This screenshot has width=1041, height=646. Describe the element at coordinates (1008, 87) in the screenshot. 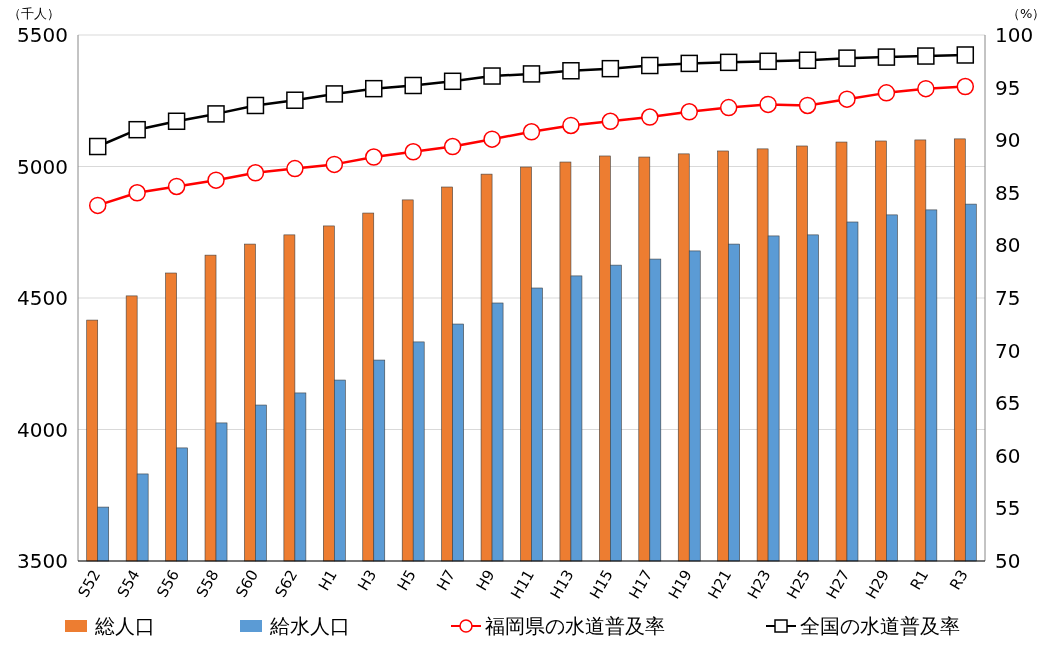

I see `y2-tick-label: 95` at that location.